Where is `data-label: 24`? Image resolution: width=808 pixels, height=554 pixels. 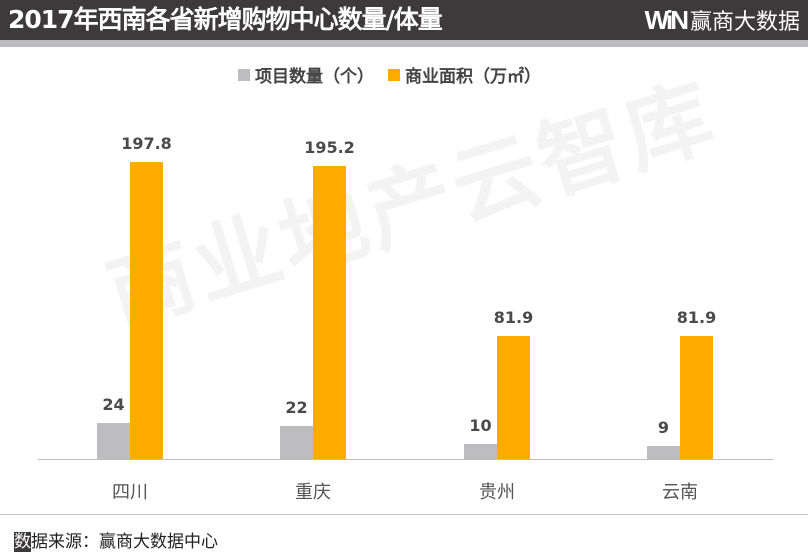 data-label: 24 is located at coordinates (113, 404).